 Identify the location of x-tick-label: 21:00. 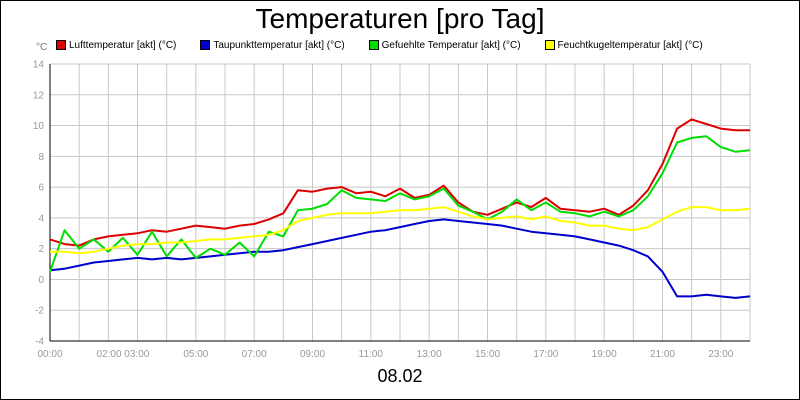
(662, 354).